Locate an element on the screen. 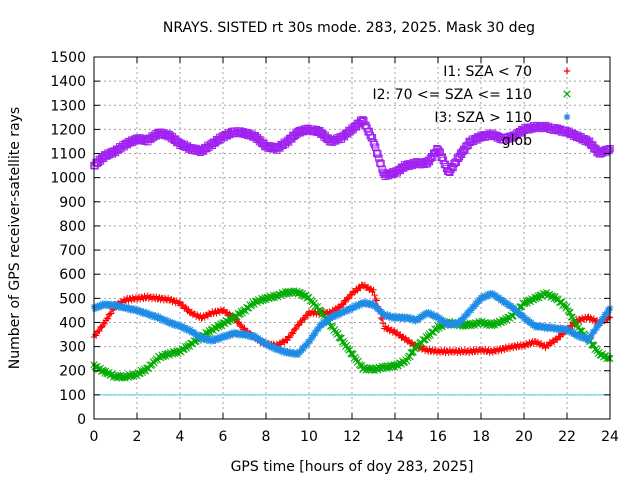 The height and width of the screenshot is (480, 640). x-tick-label: 4 is located at coordinates (180, 437).